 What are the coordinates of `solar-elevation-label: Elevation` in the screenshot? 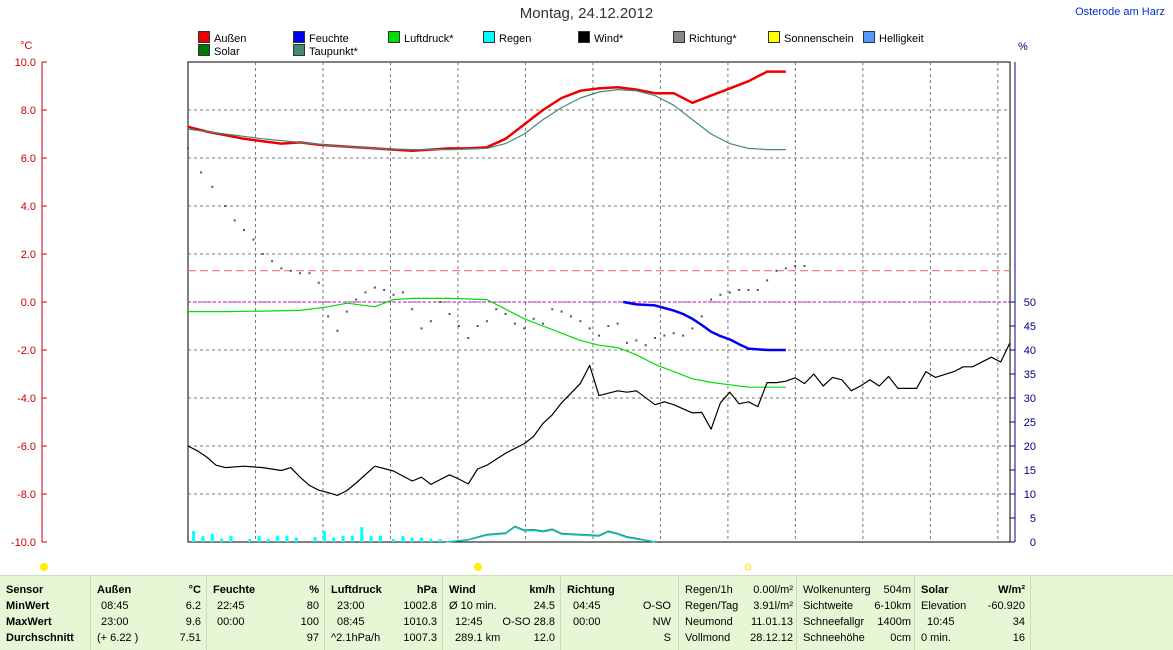 It's located at (944, 606).